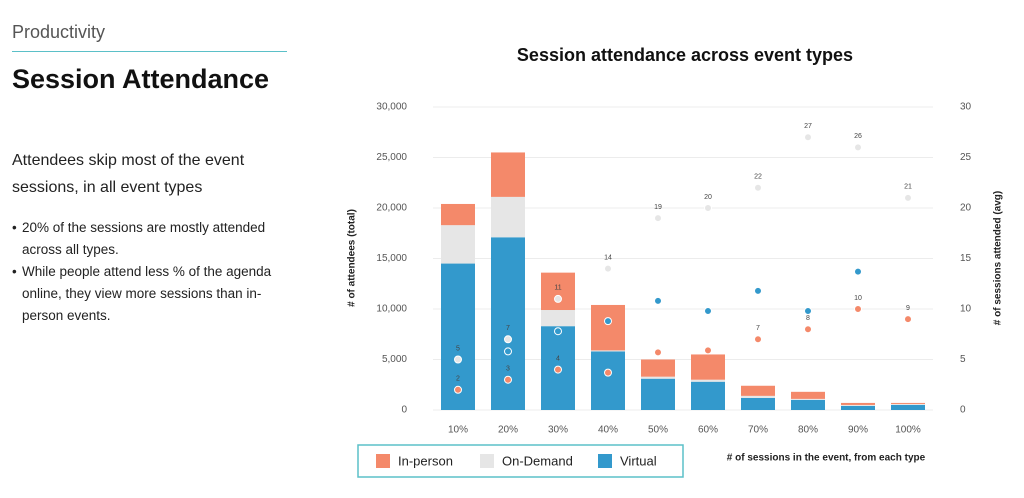 The width and height of the screenshot is (1024, 498). I want to click on x-tick-label: 70%, so click(758, 430).